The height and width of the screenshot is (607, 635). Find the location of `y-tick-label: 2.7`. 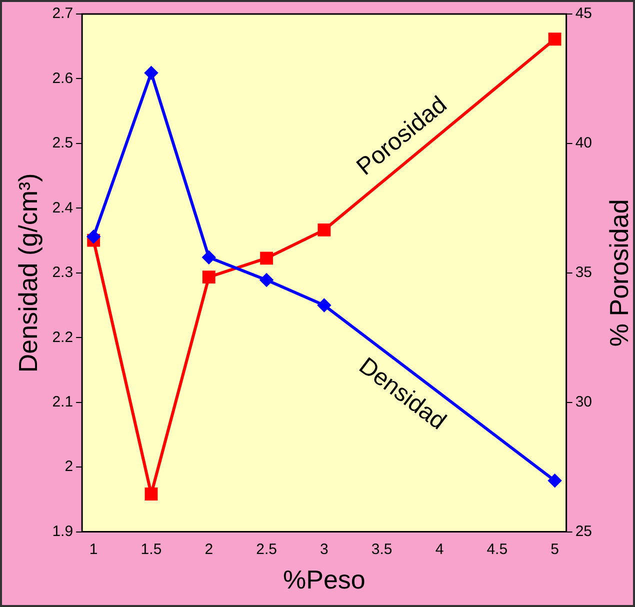

y-tick-label: 2.7 is located at coordinates (63, 13).